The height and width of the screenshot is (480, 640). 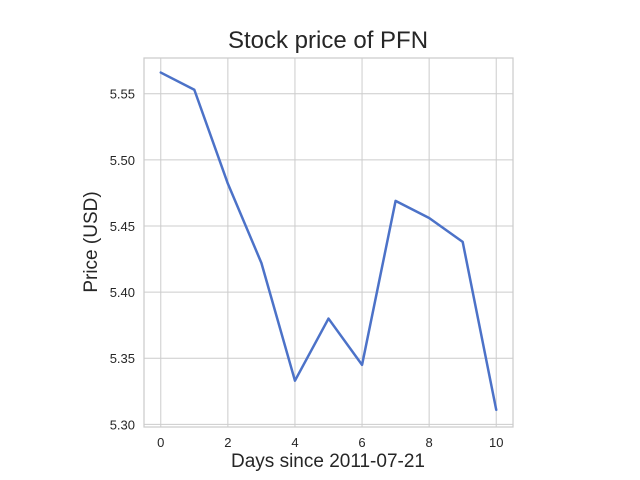 What do you see at coordinates (91, 241) in the screenshot?
I see `y-axis-label: Price (USD)` at bounding box center [91, 241].